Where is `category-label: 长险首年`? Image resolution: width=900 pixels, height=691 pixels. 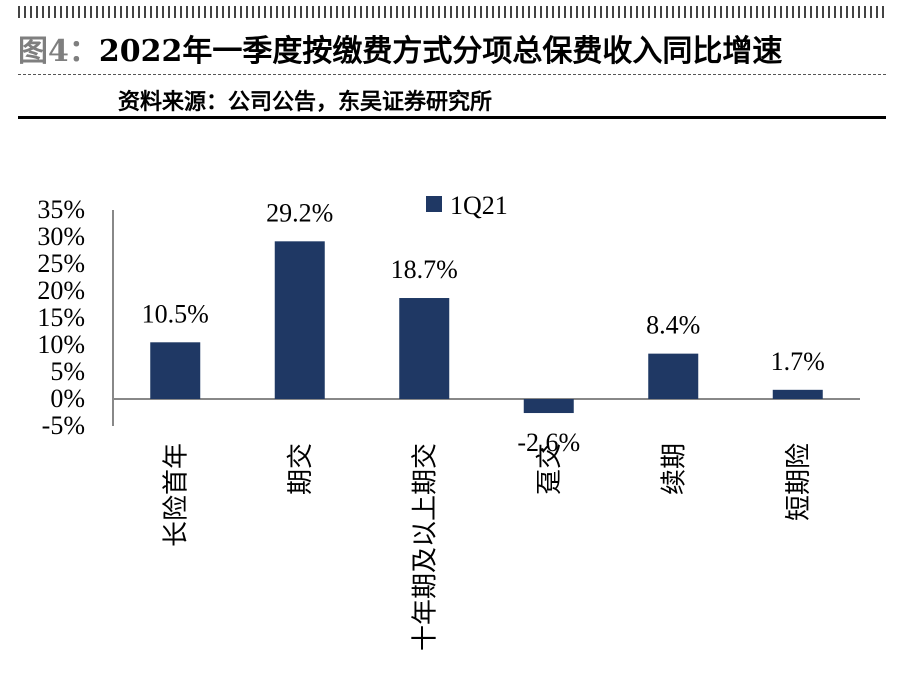
category-label: 长险首年 is located at coordinates (176, 495).